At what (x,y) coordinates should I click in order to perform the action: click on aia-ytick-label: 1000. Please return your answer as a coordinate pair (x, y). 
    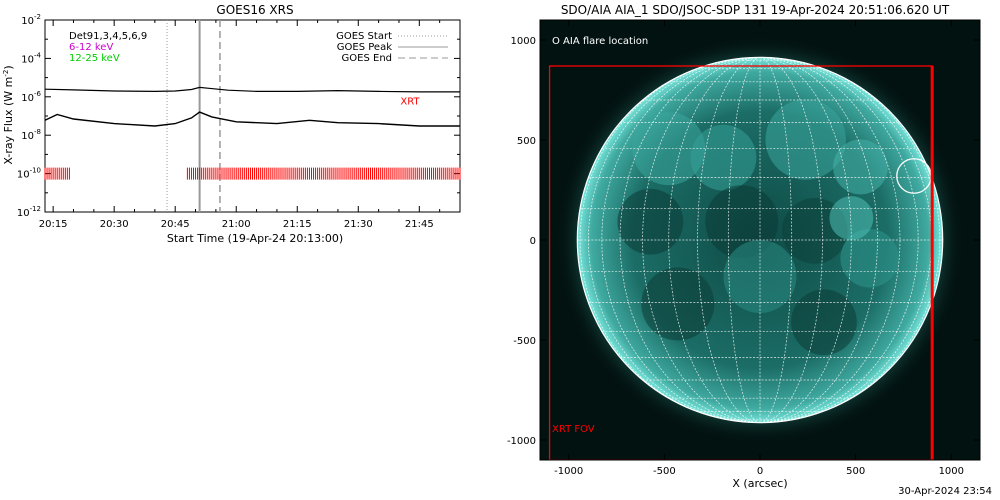
    Looking at the image, I should click on (523, 41).